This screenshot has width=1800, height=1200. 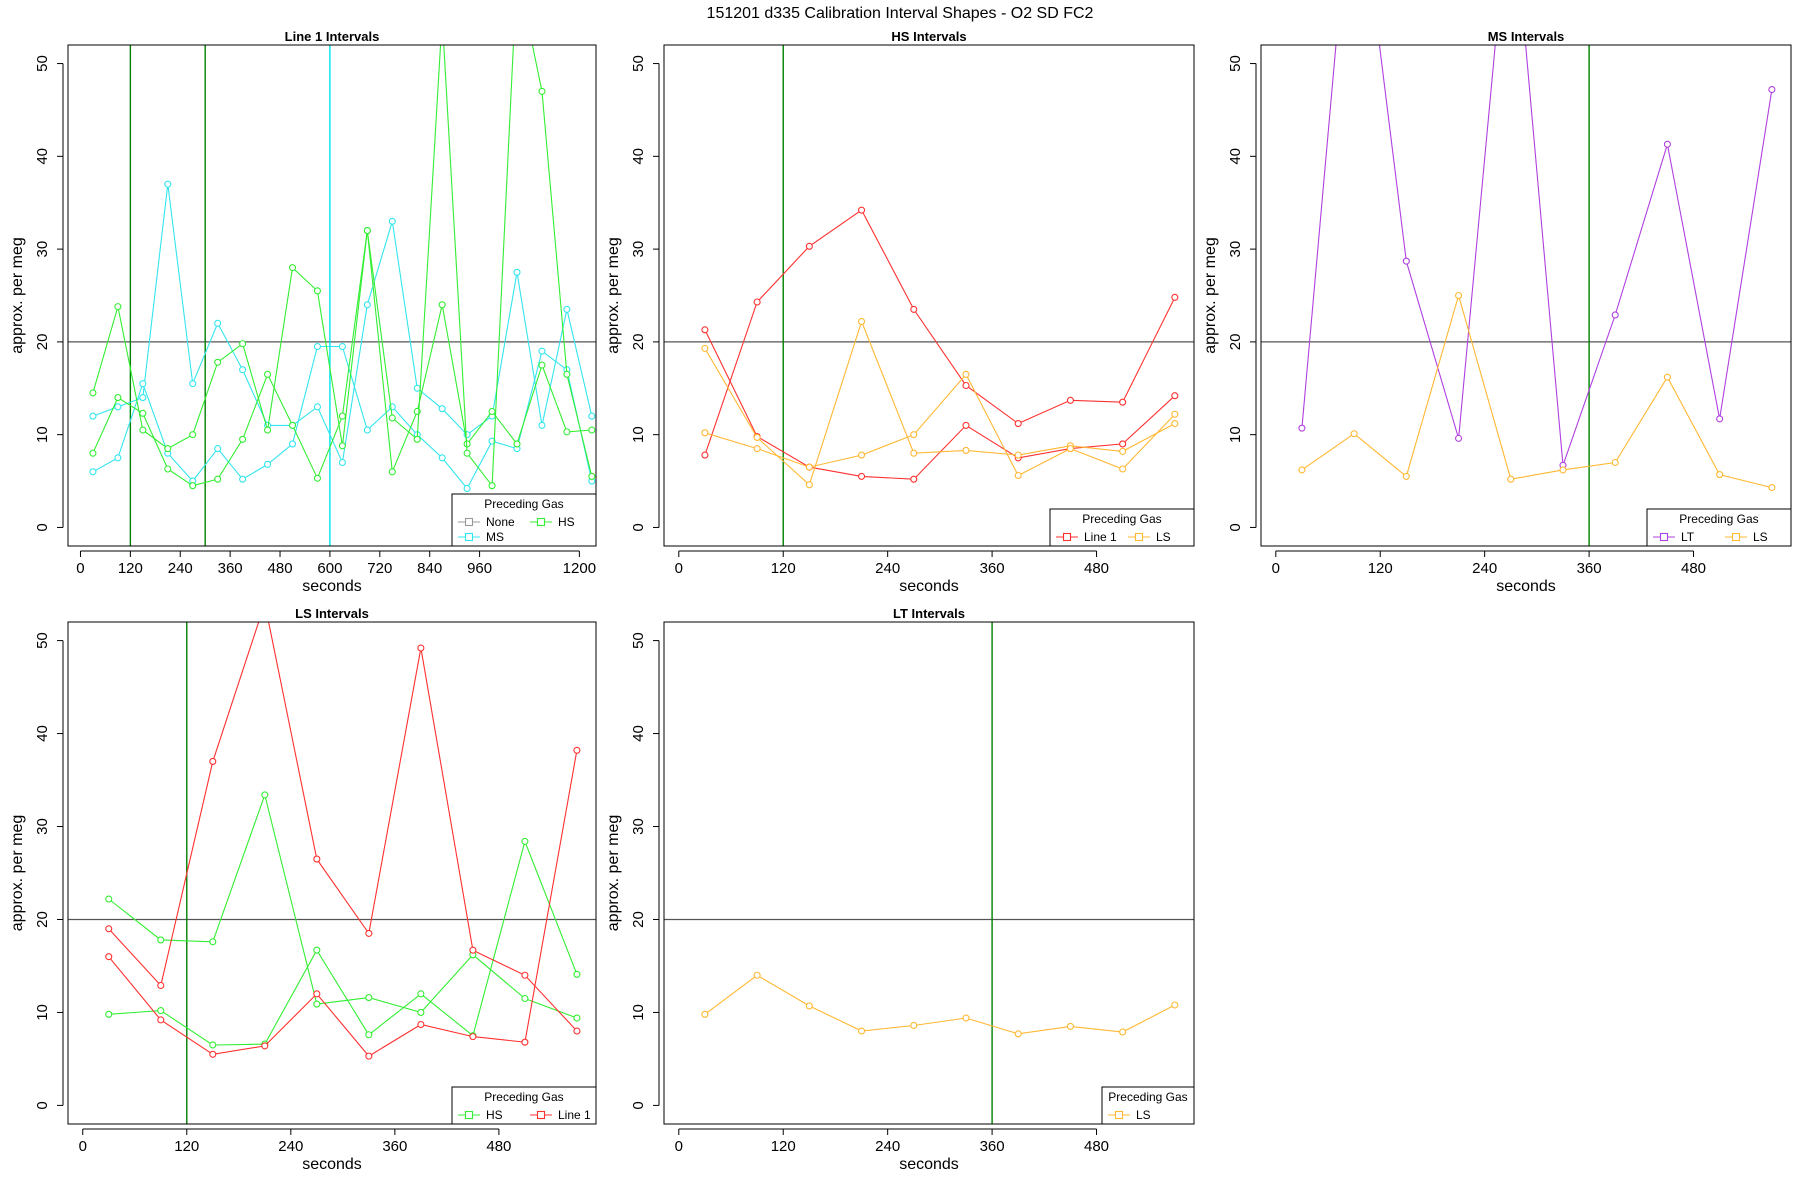 I want to click on y-tick-label: 30, so click(x=42, y=826).